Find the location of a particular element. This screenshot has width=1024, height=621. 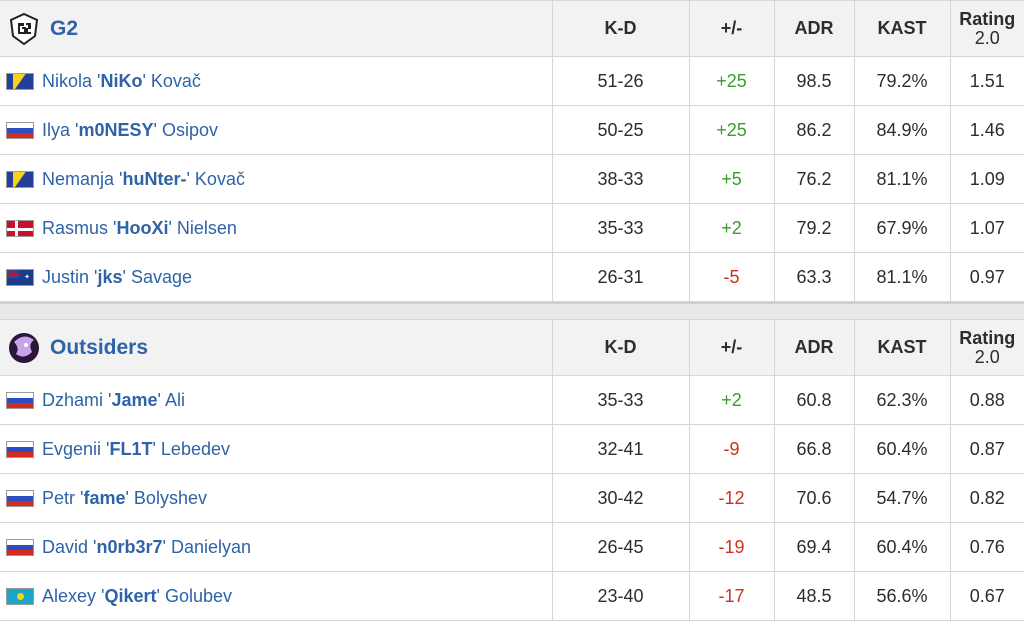

denmark-flag-icon is located at coordinates (20, 228).